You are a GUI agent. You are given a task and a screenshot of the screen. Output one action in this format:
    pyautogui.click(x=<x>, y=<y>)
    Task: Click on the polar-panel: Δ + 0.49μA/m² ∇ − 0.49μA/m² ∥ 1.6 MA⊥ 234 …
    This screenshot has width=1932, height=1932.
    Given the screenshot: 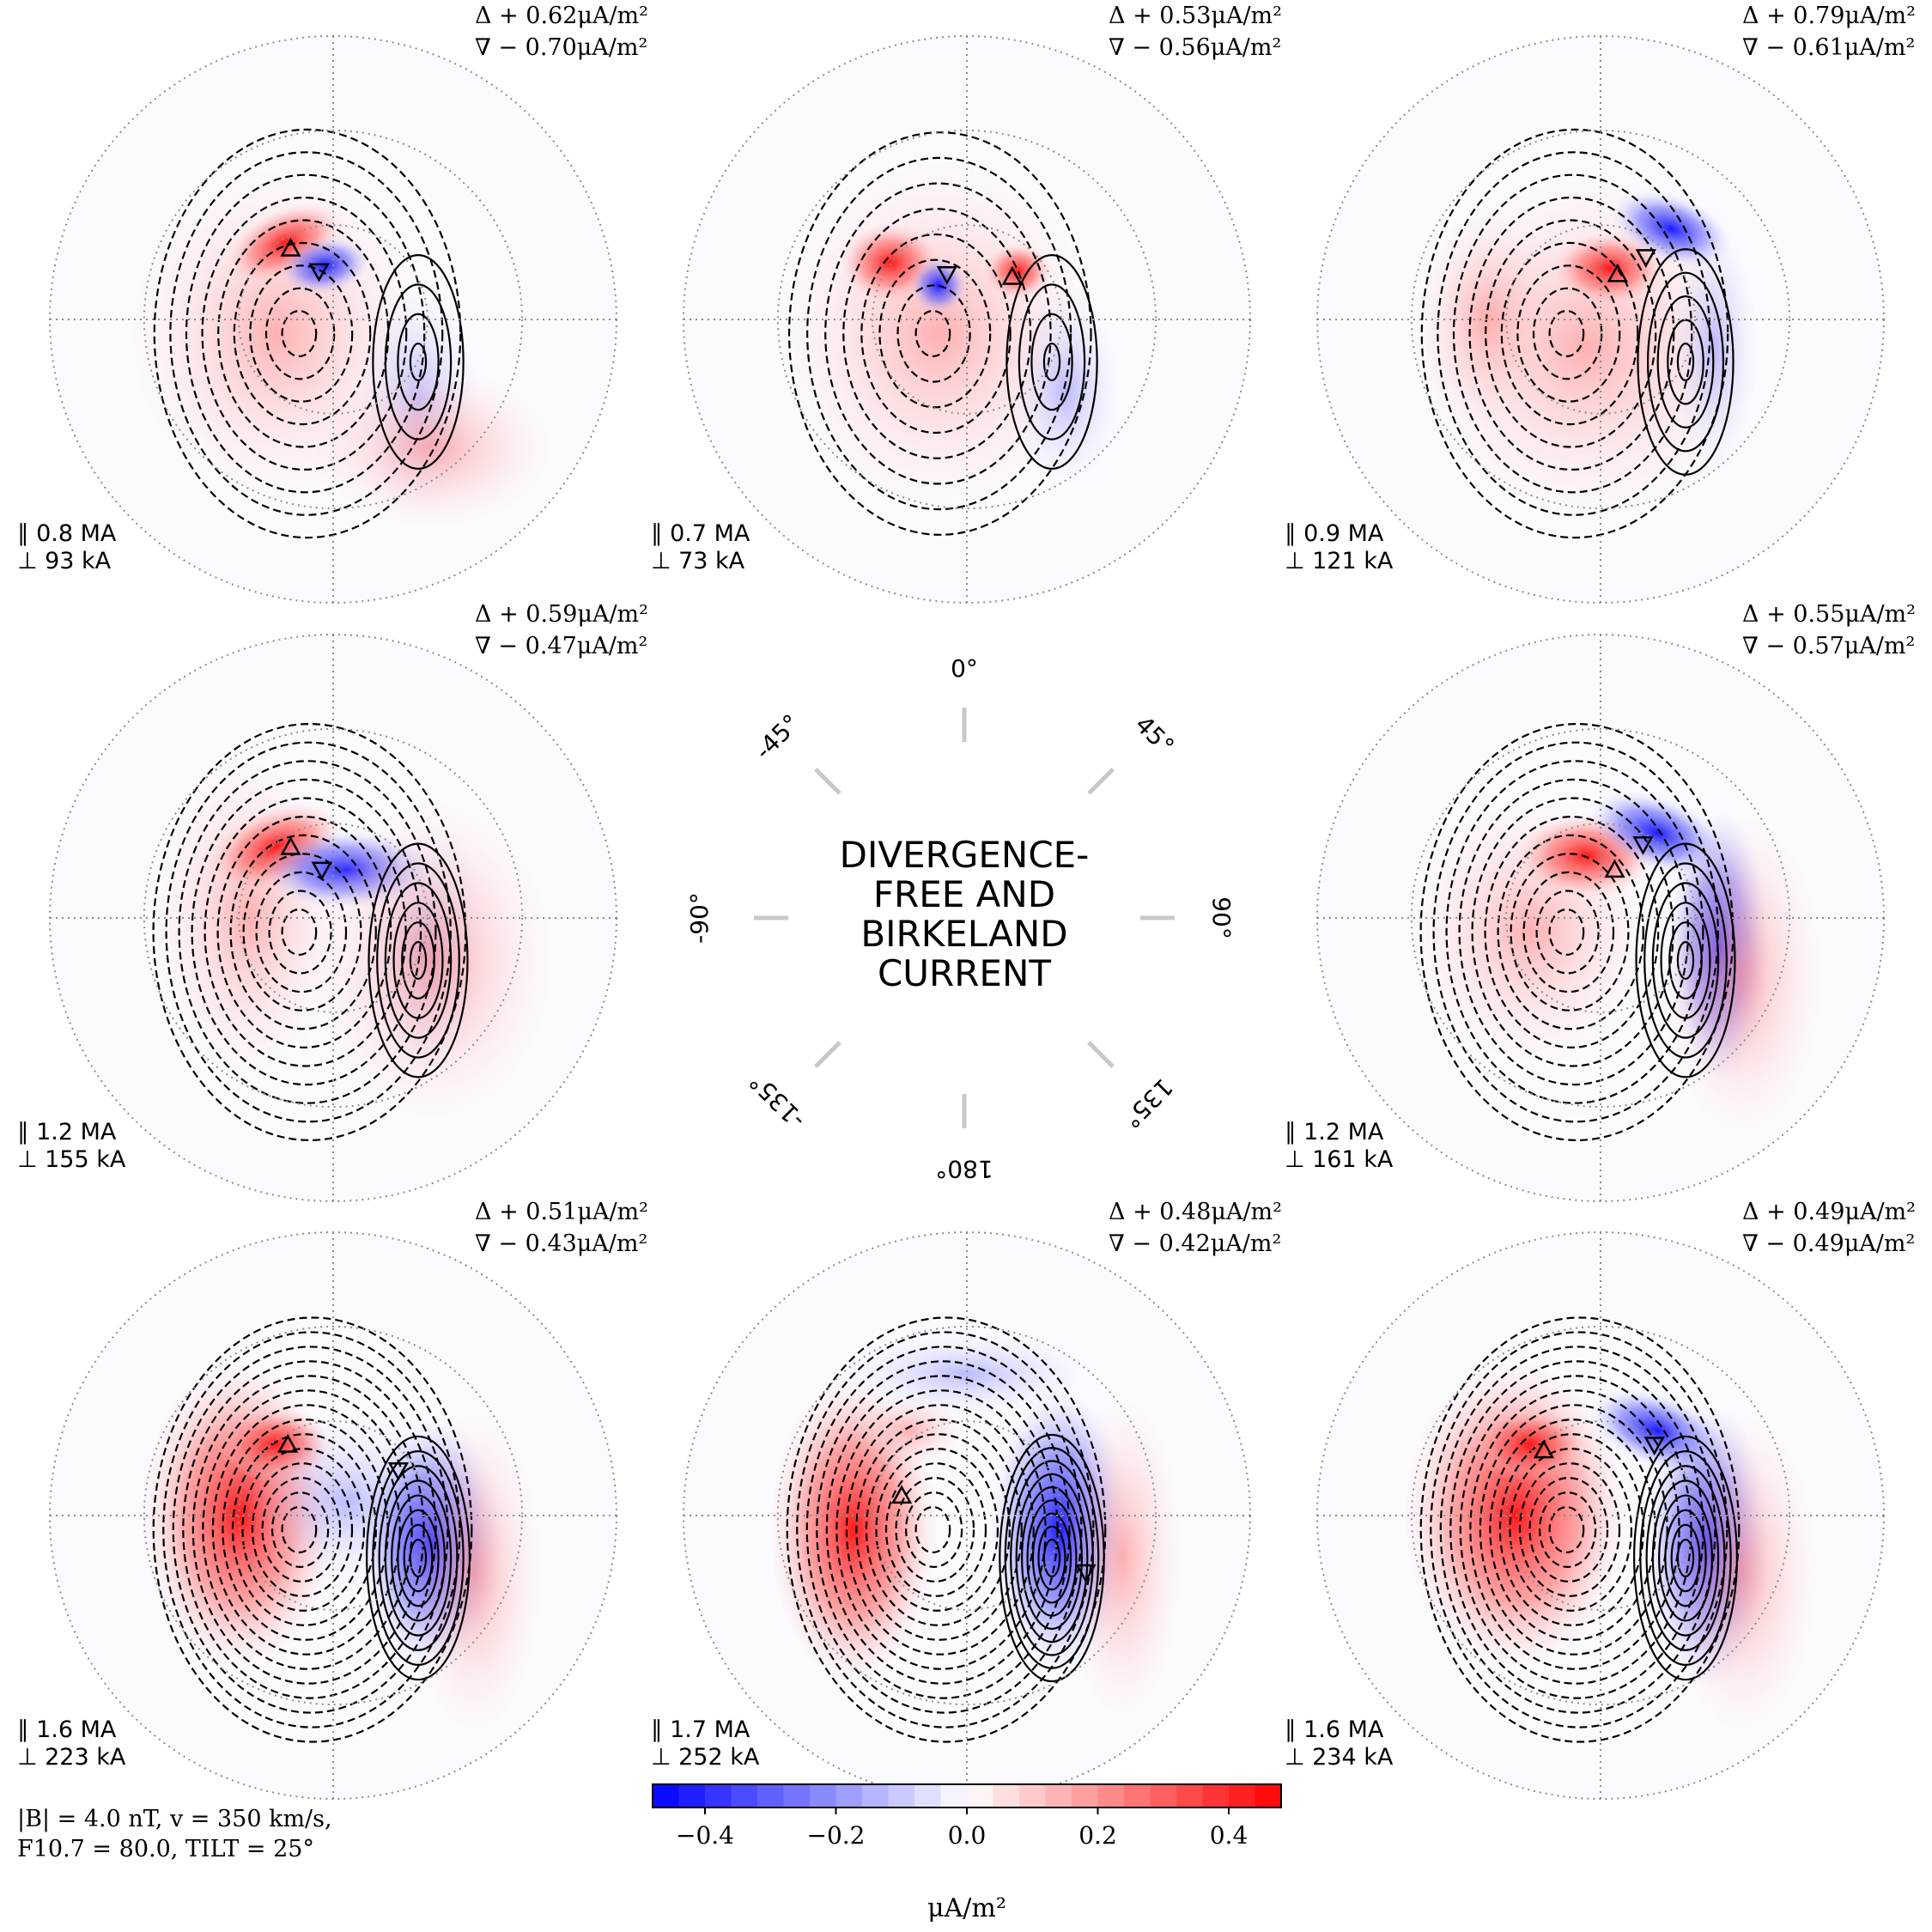 What is the action you would take?
    pyautogui.click(x=1601, y=1499)
    